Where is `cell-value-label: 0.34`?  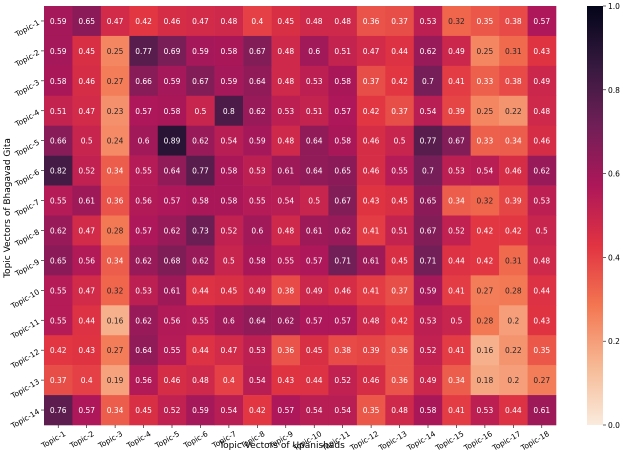
cell-value-label: 0.34 is located at coordinates (456, 380).